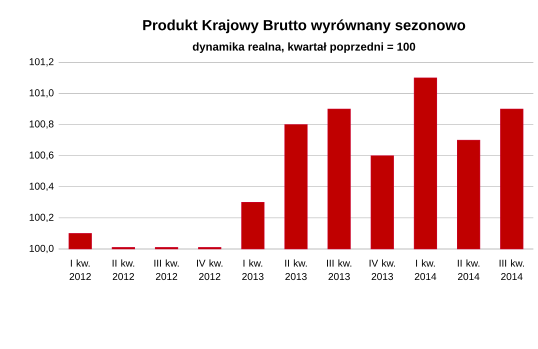 The width and height of the screenshot is (538, 349). Describe the element at coordinates (296, 269) in the screenshot. I see `x-tick-label: II kw. 2013` at that location.